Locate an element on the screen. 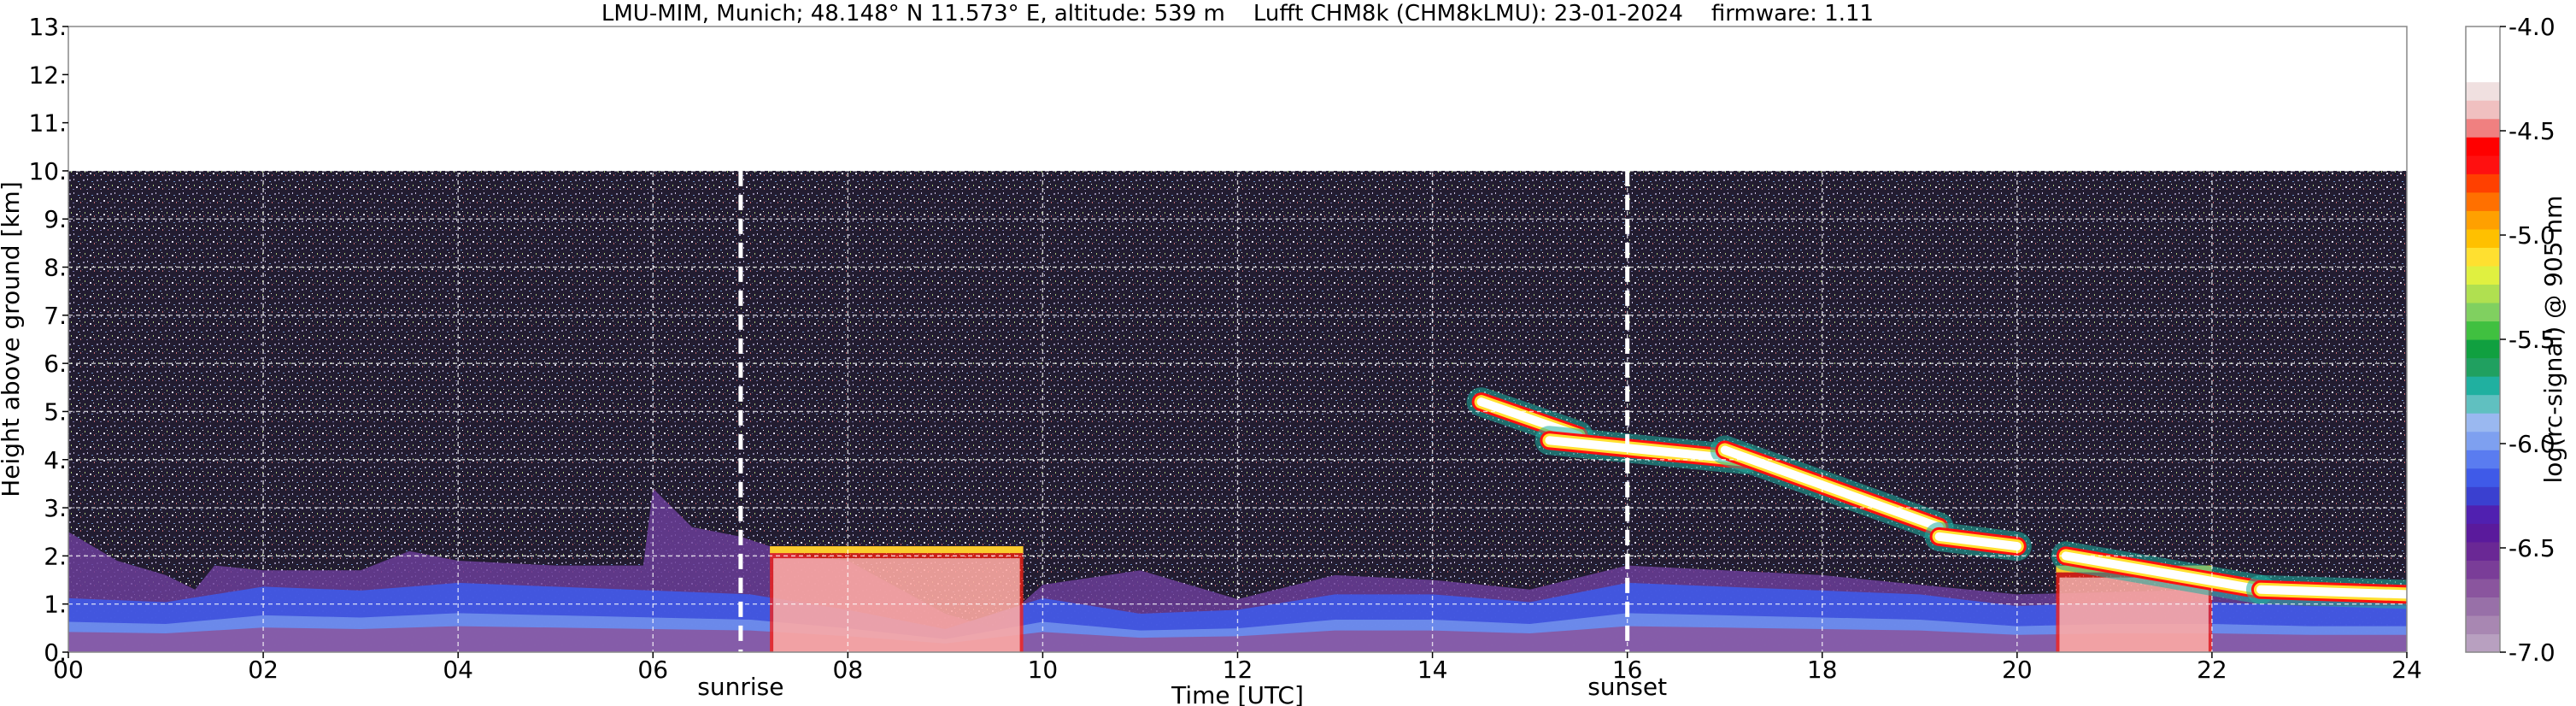 This screenshot has height=706, width=2576. x-axis: 00 02 04 06 08 10 12 14 16 18 20 22 24 is located at coordinates (1237, 668).